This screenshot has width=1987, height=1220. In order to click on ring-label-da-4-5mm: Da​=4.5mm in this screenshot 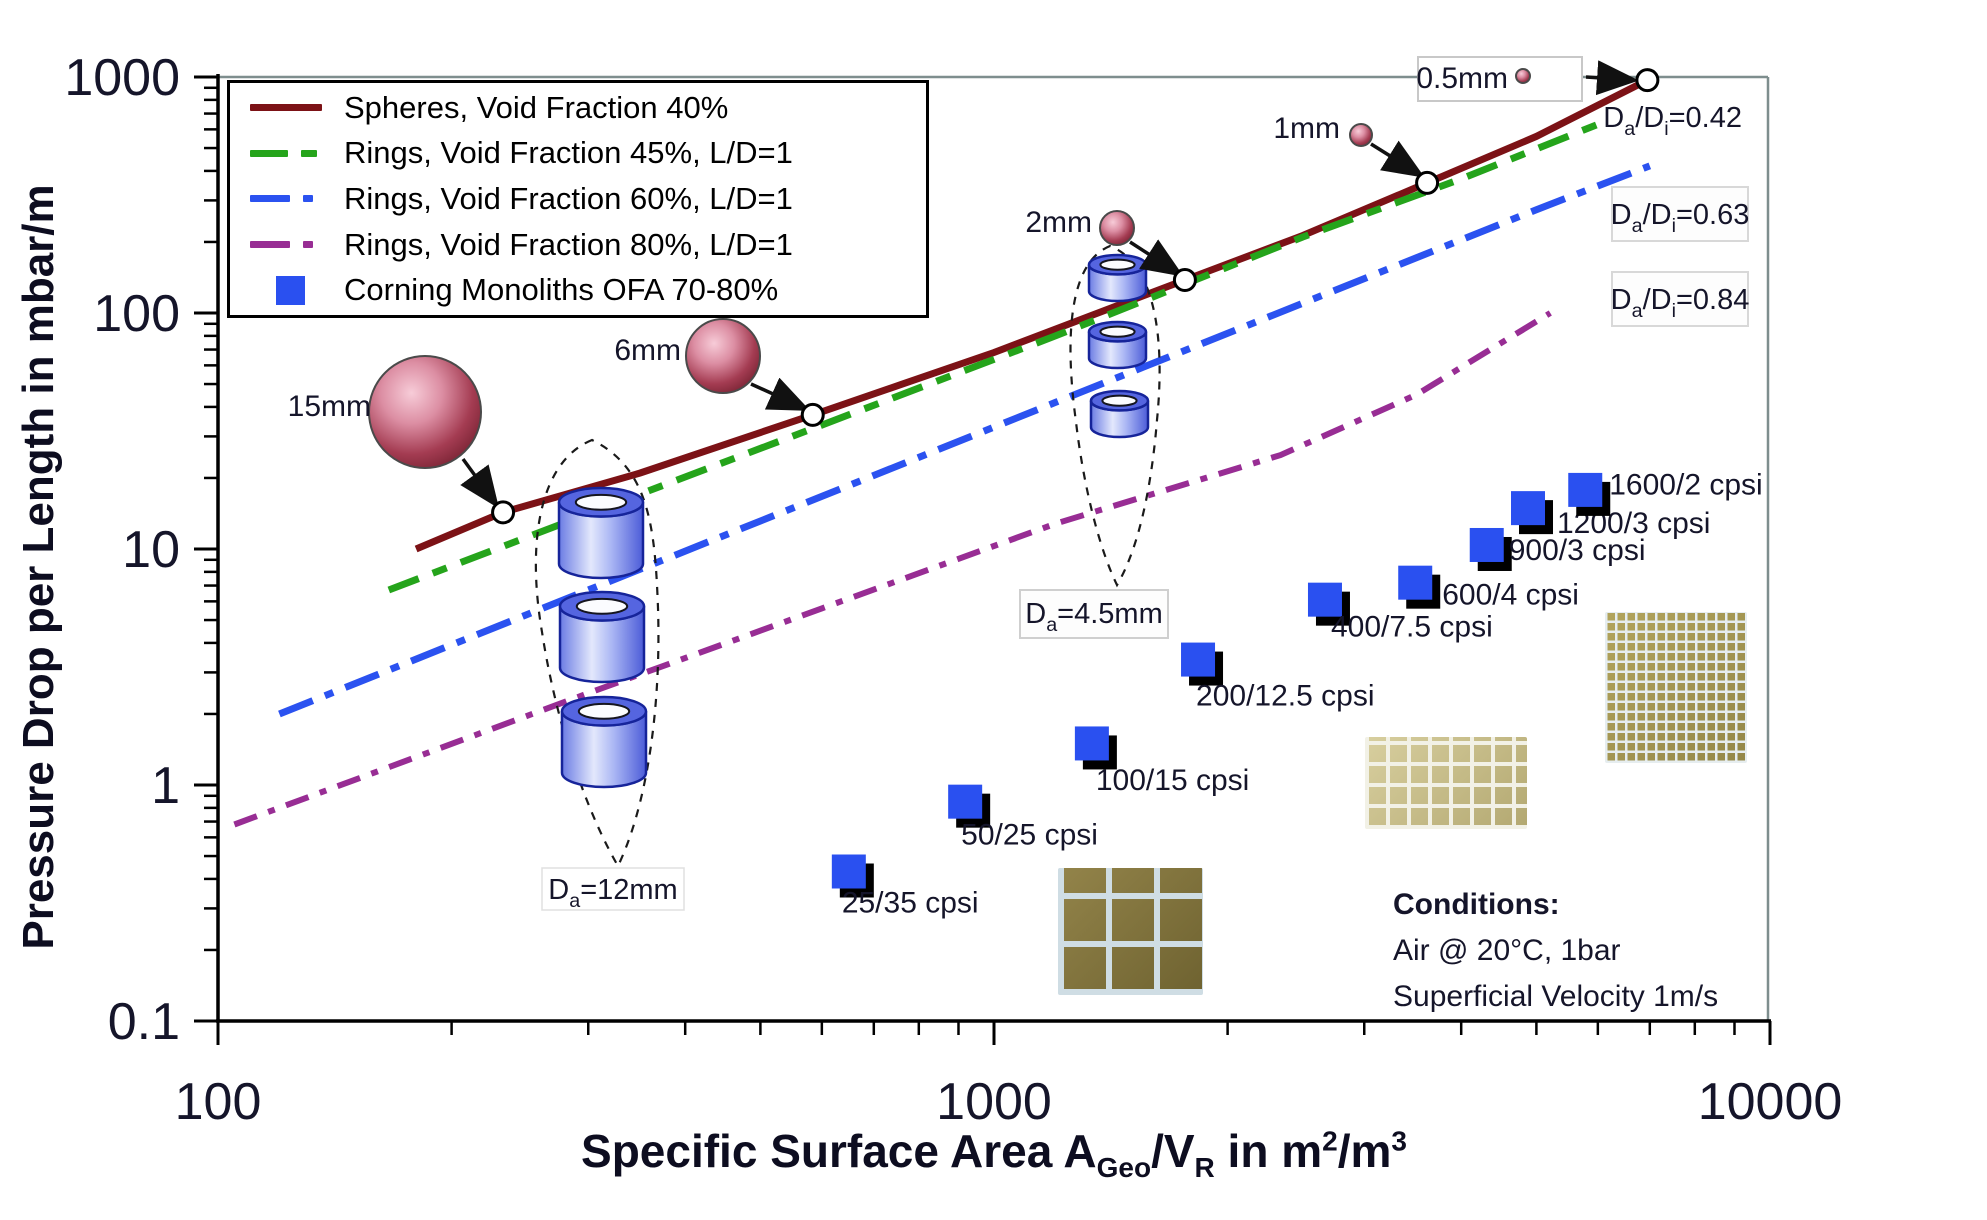, I will do `click(1094, 617)`.